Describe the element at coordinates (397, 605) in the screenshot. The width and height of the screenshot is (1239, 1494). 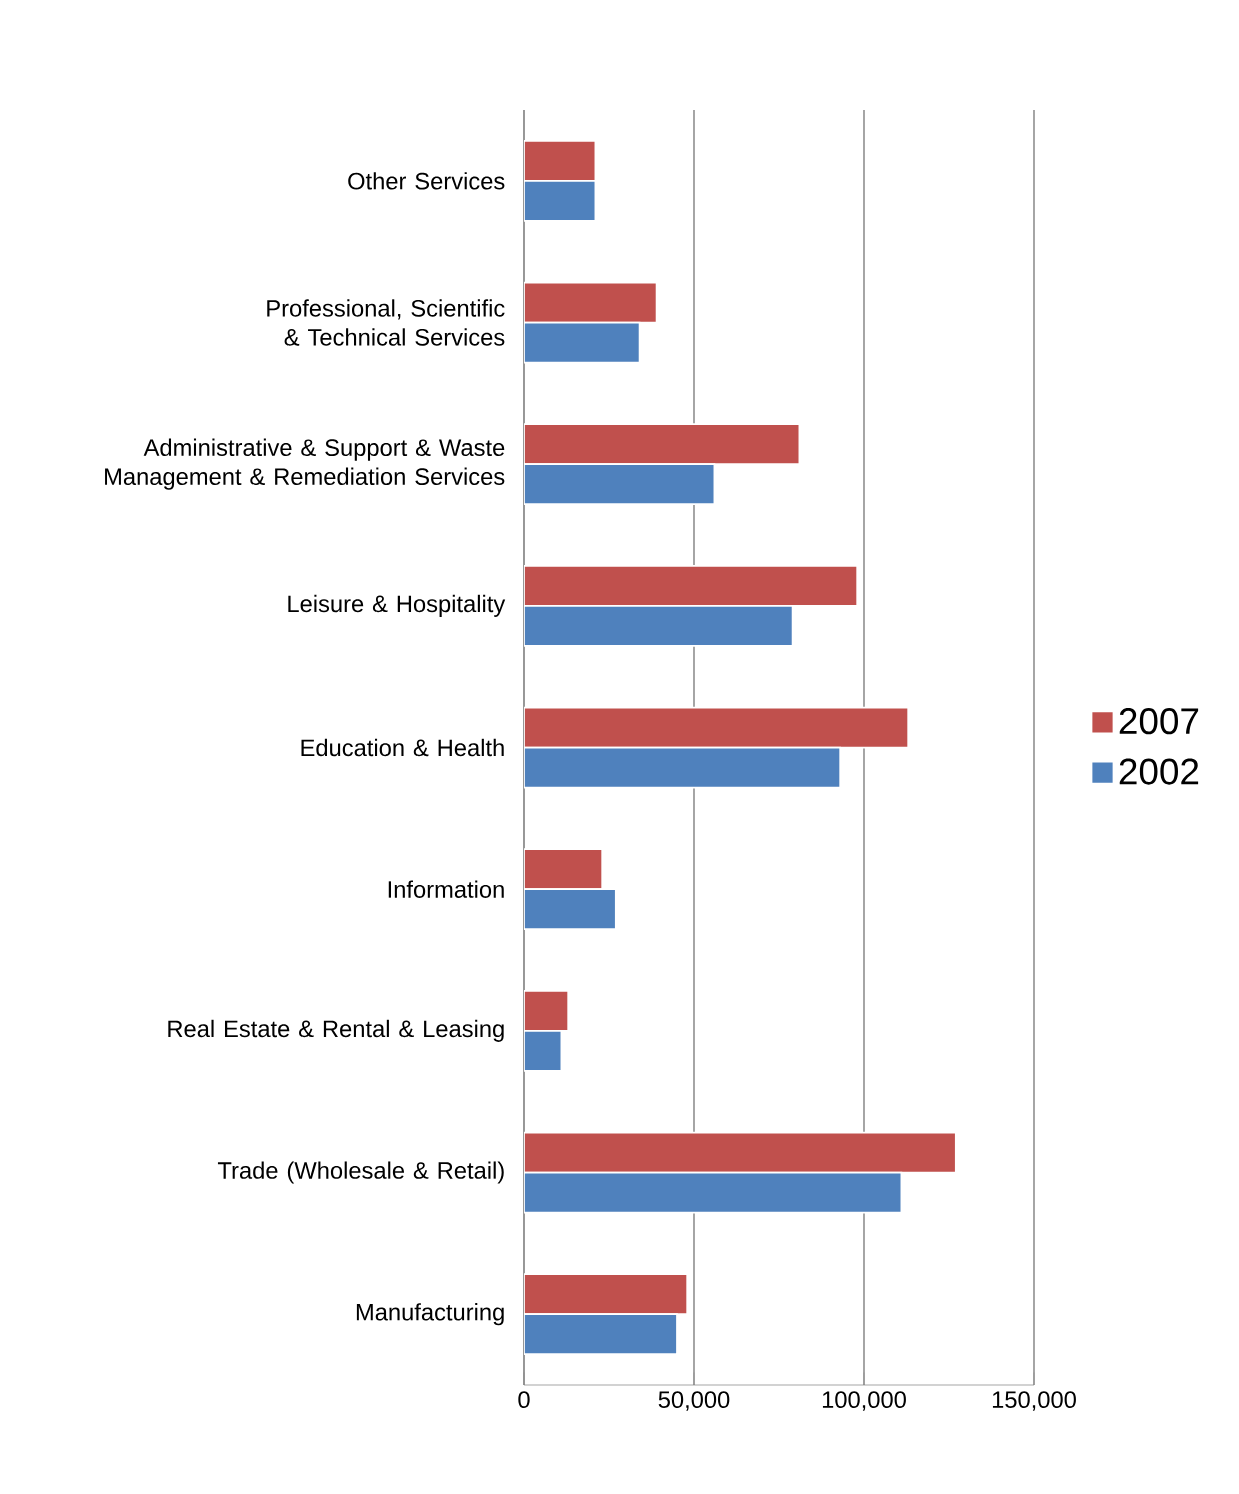
I see `y-tick-label: Leisure & Hospitality` at that location.